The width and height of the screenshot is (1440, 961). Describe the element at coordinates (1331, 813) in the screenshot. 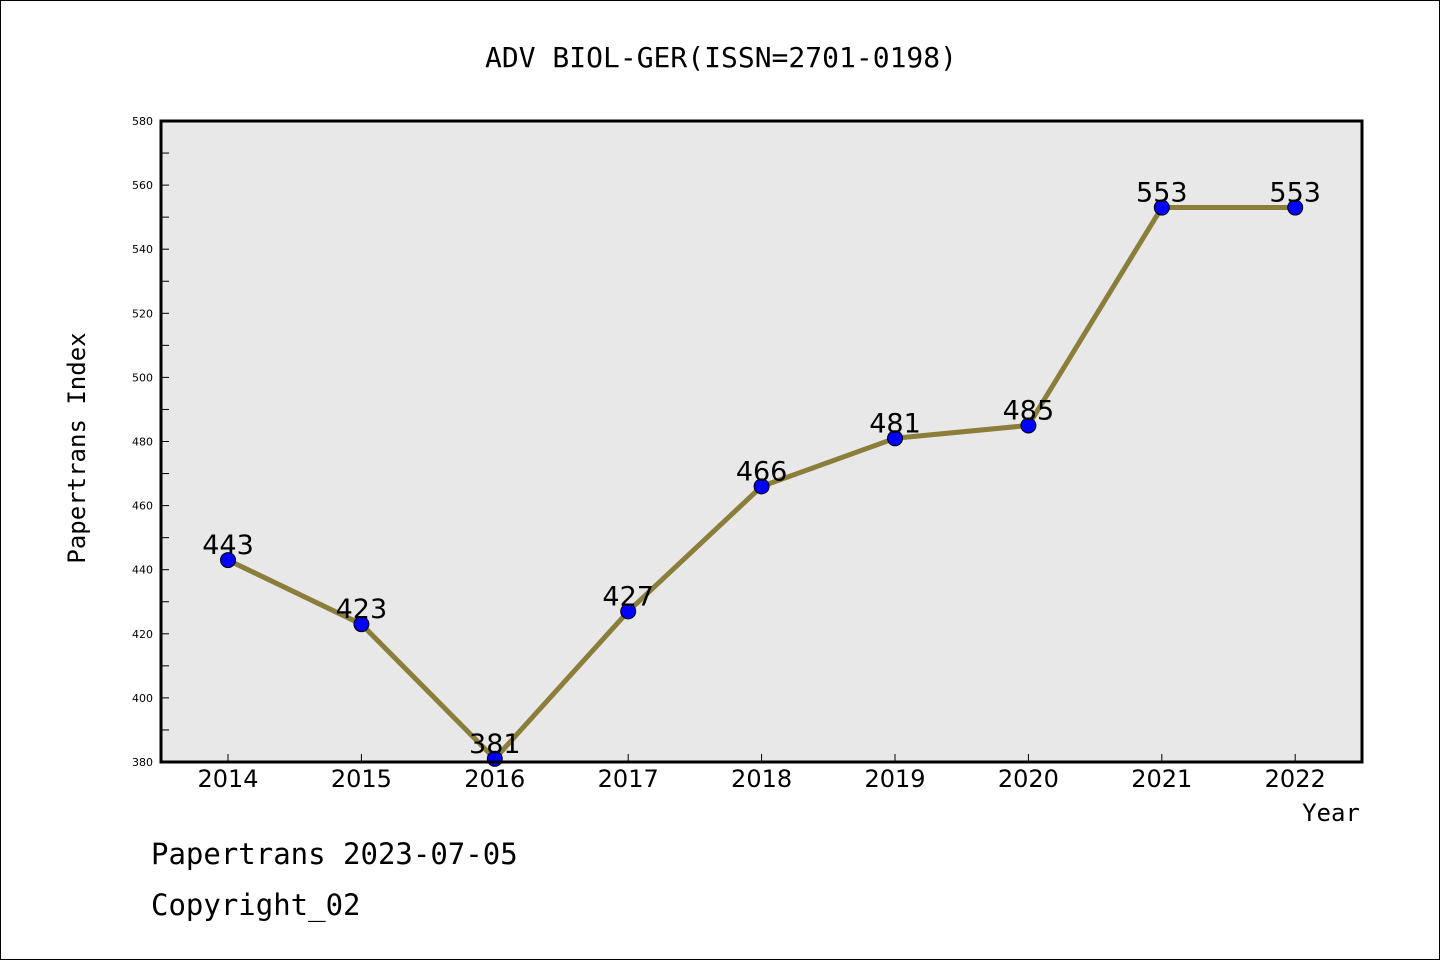

I see `x-axis-label: Year` at that location.